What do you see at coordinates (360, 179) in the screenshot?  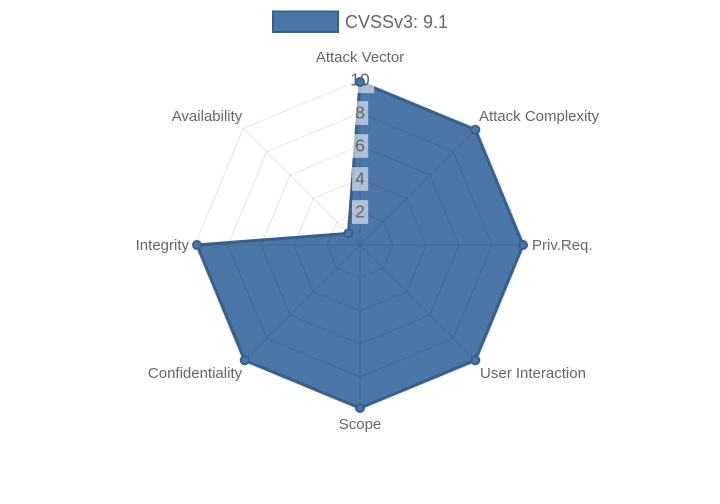 I see `svg-text: 4` at bounding box center [360, 179].